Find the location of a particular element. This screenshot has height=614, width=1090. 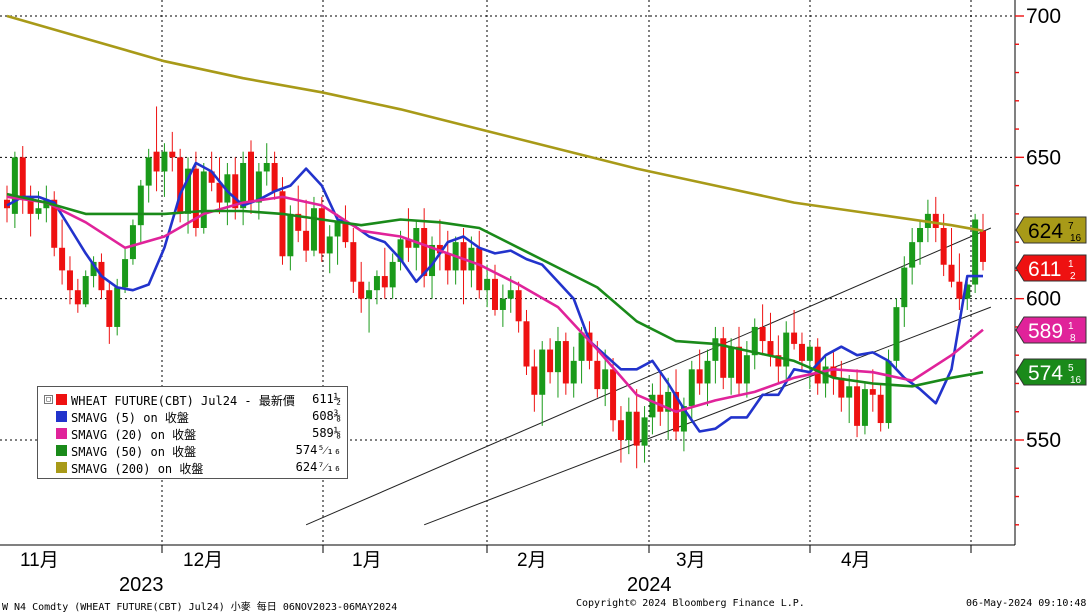

legend-item: SMAVG (5) on 收盤 608⅜ is located at coordinates (193, 417).